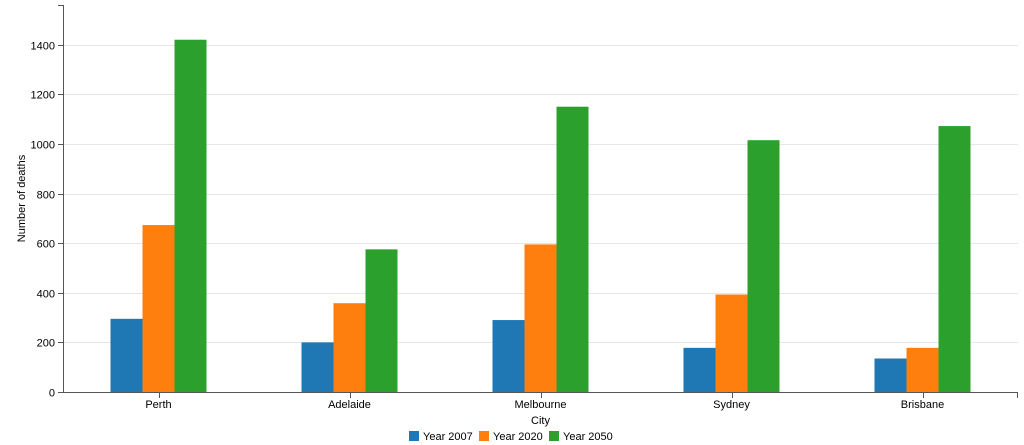 The image size is (1024, 445). What do you see at coordinates (588, 437) in the screenshot?
I see `legend-label: Year 2050` at bounding box center [588, 437].